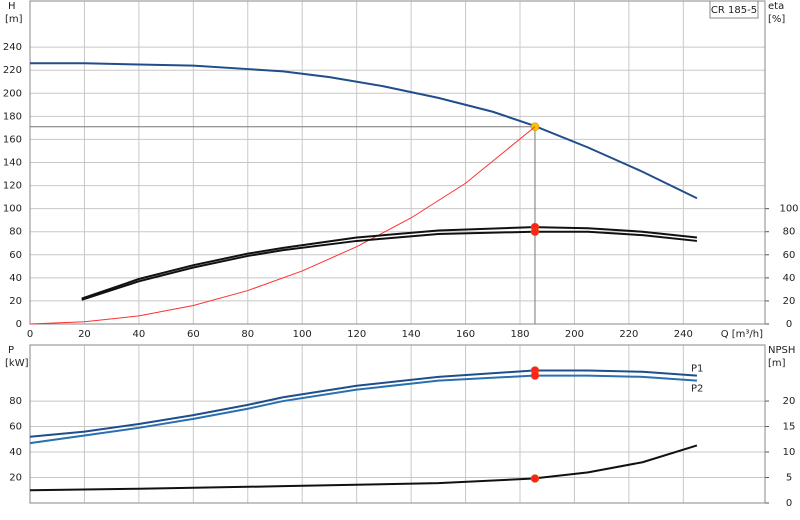 This screenshot has height=520, width=800. What do you see at coordinates (776, 19) in the screenshot?
I see `y2-axis-unit: [%]` at bounding box center [776, 19].